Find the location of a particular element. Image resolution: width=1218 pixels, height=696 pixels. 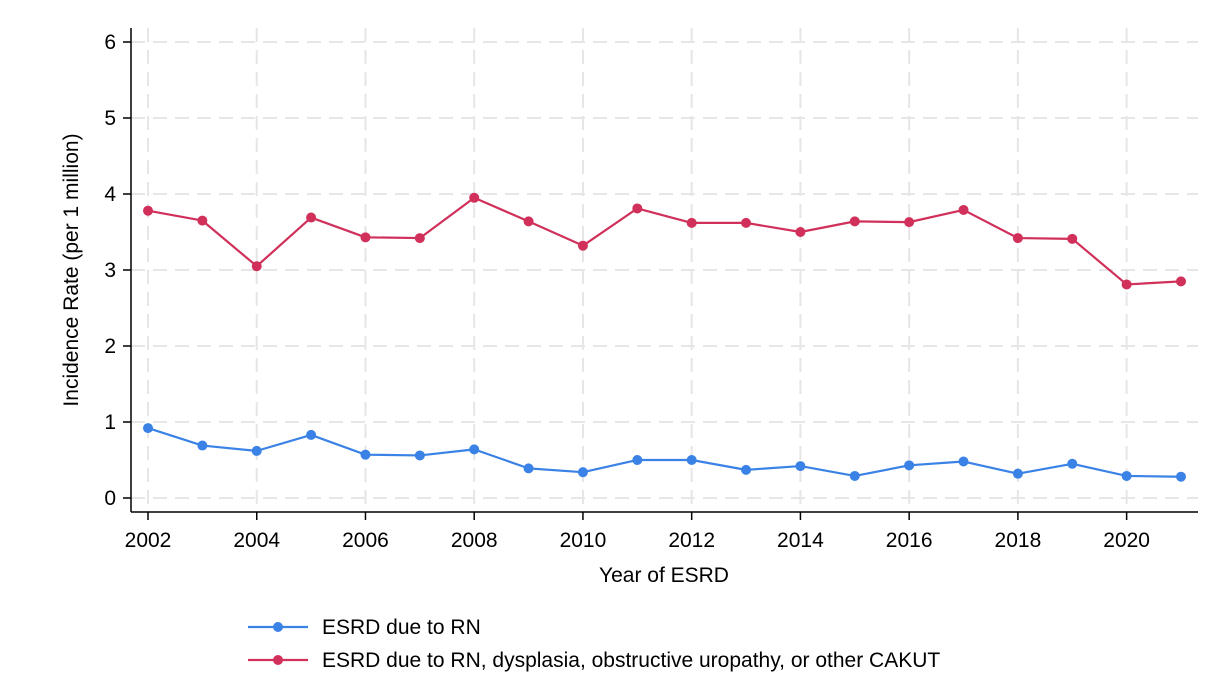

y-tick-label: 5 is located at coordinates (110, 118).